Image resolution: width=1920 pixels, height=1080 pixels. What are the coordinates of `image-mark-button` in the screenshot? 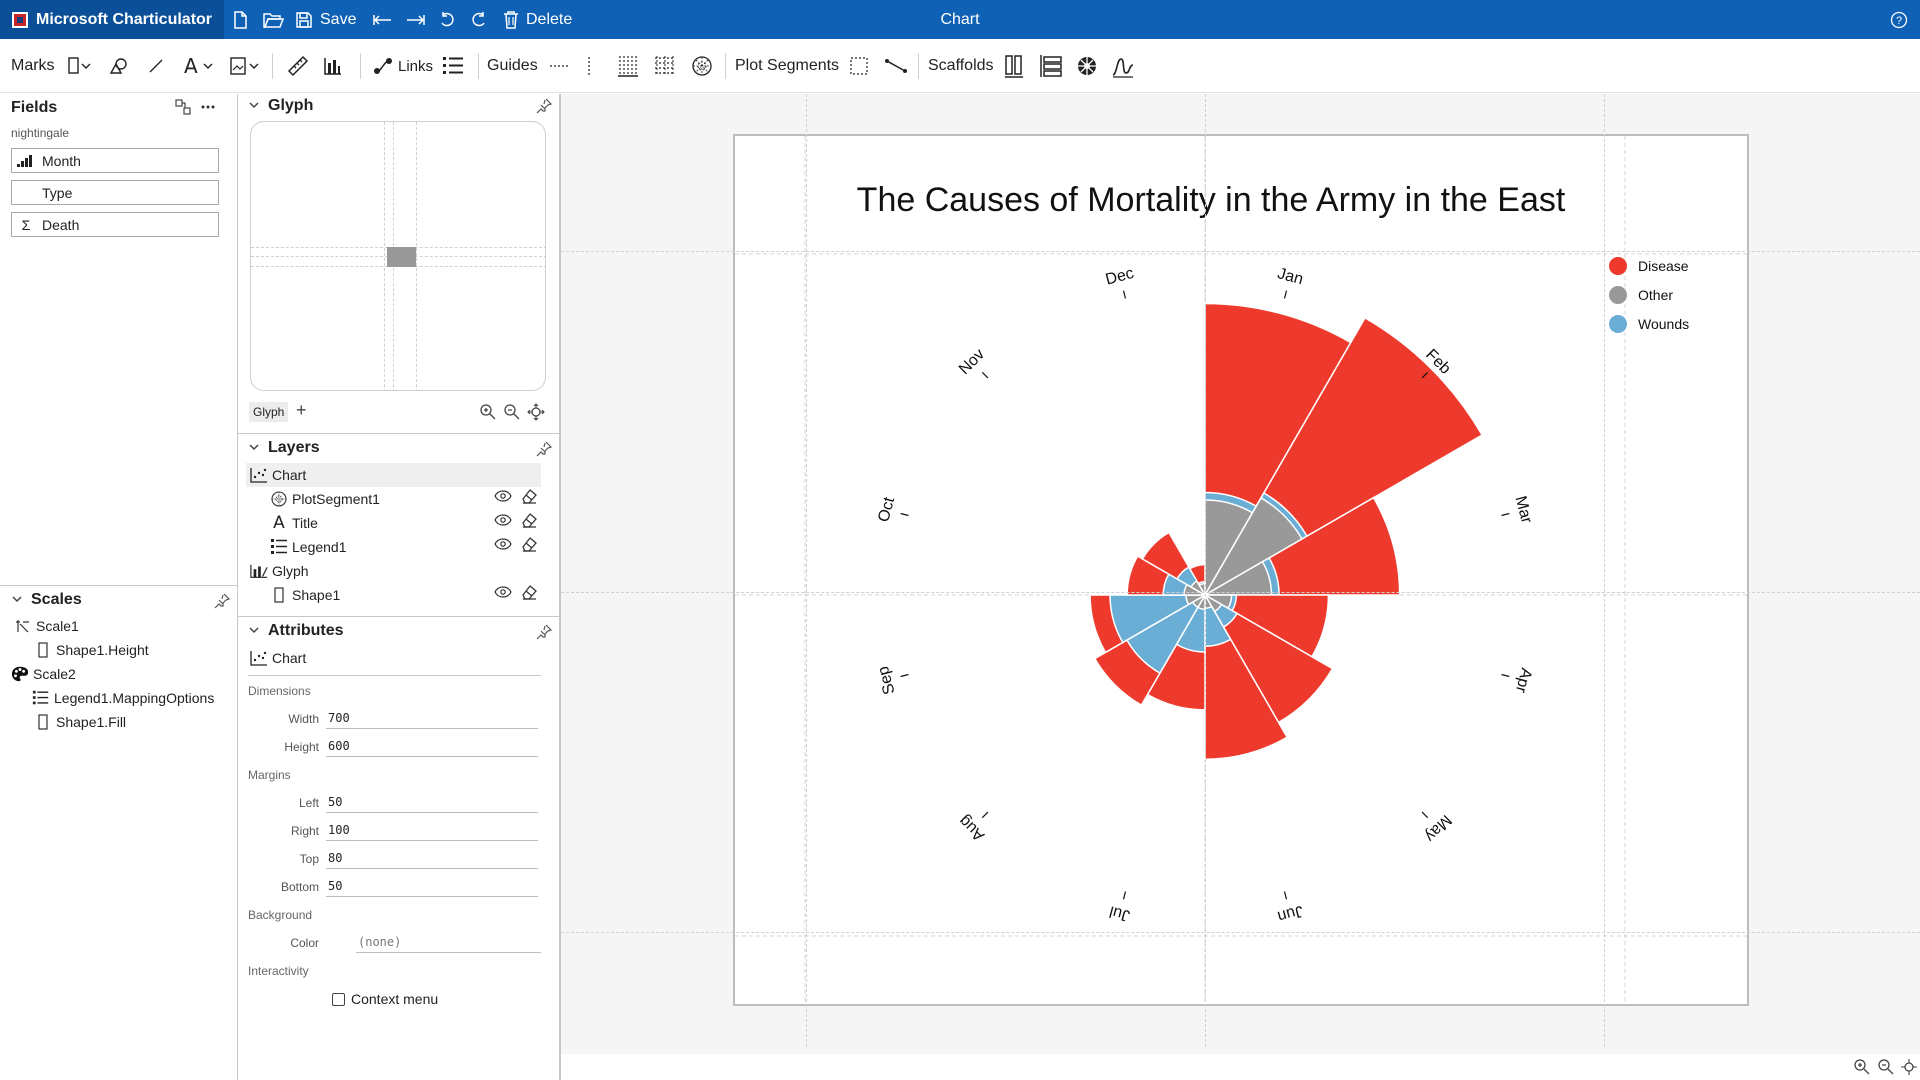 It's located at (246, 66).